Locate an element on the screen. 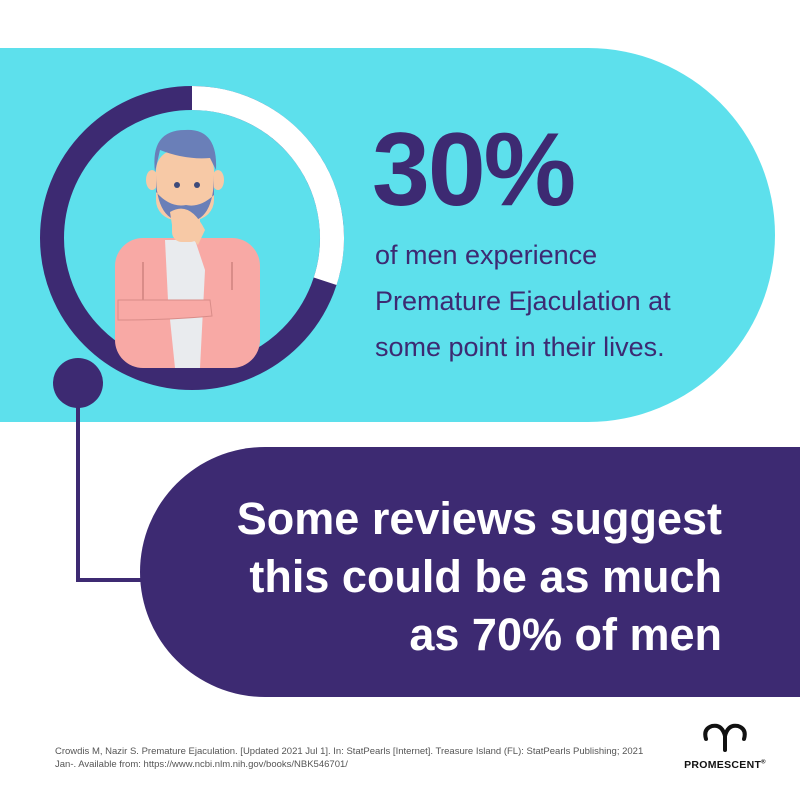 This screenshot has height=800, width=800. progress-ring-remaining is located at coordinates (267, 185).